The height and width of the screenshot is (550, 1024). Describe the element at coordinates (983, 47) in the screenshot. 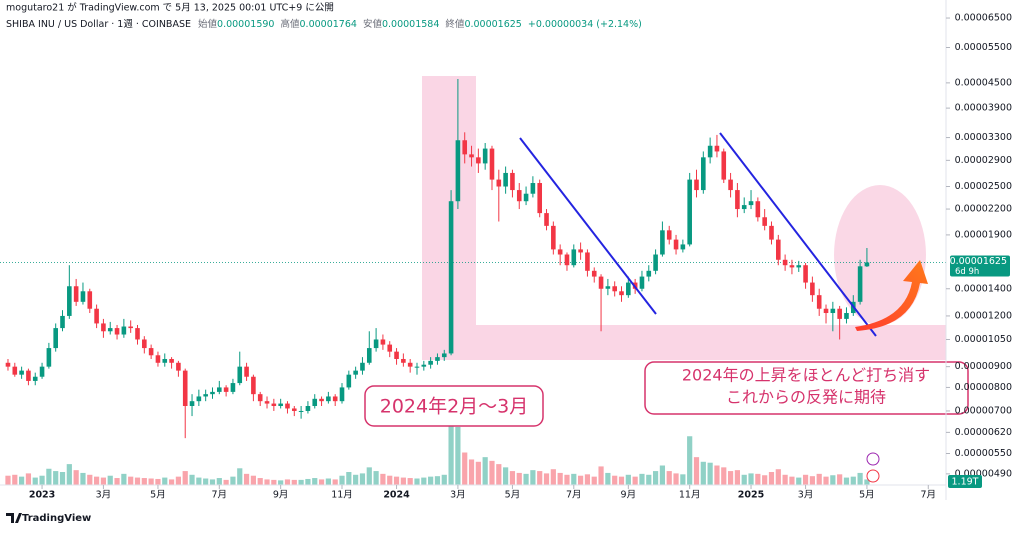

I see `y-tick-label: 0.00005500` at that location.